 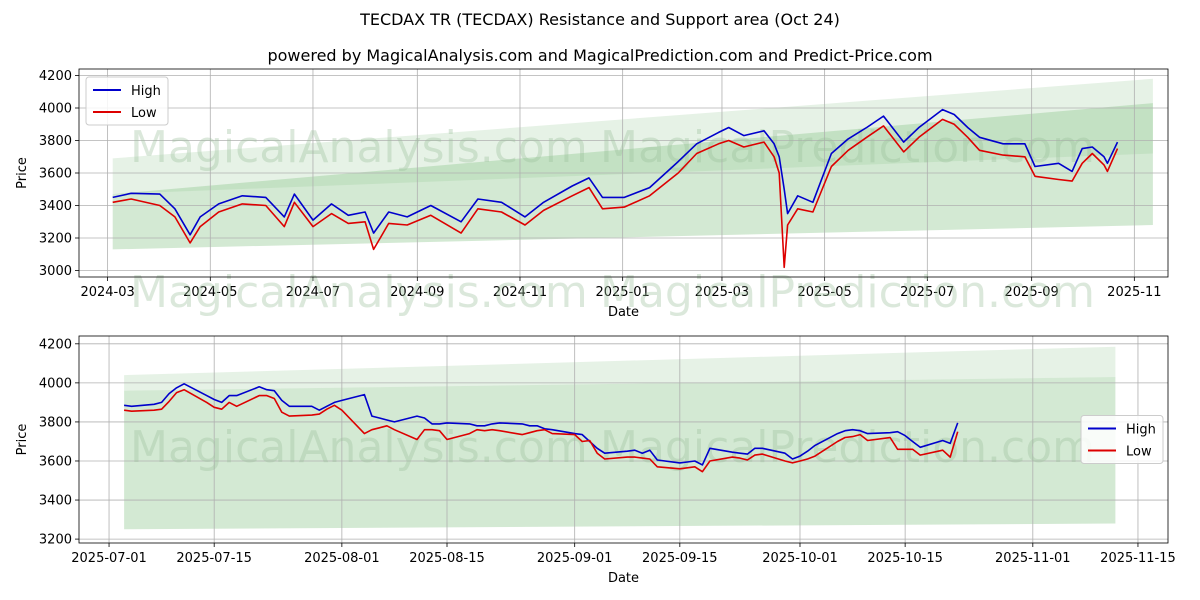 What do you see at coordinates (1033, 558) in the screenshot?
I see `x-tick-label: 2025-11-01` at bounding box center [1033, 558].